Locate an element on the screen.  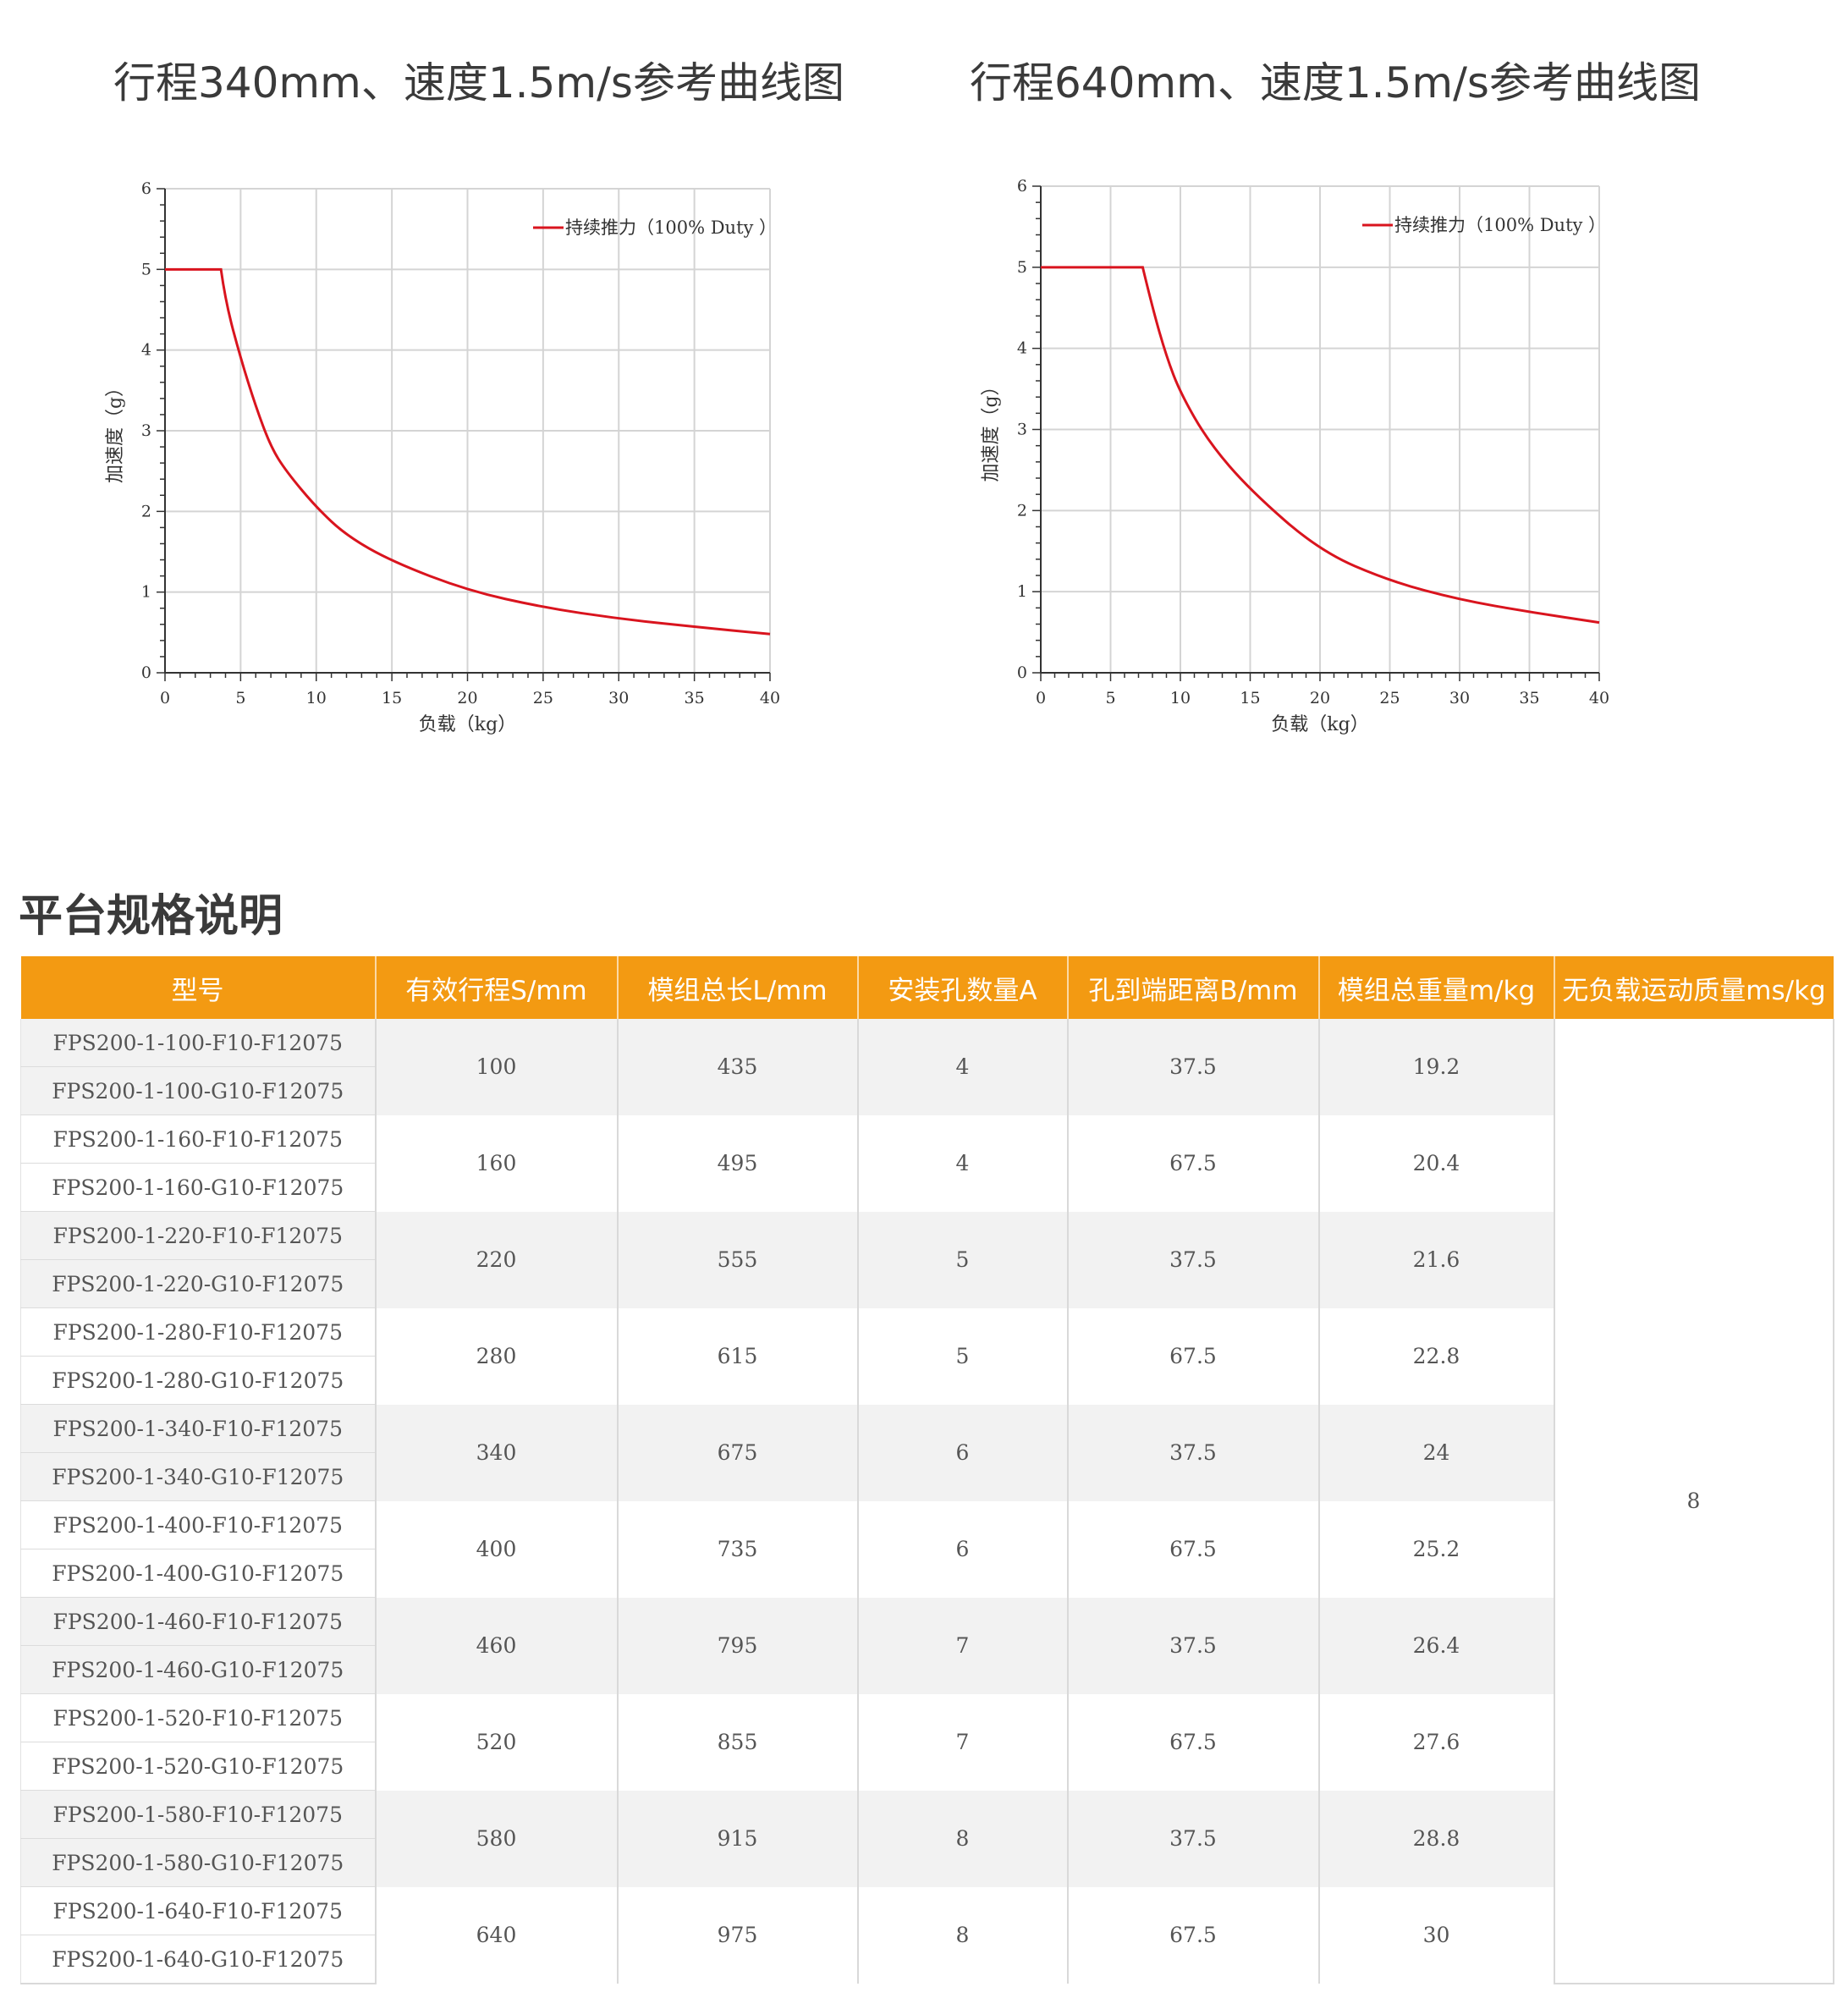
table-row: FPS200-1-580-G10-F12075 is located at coordinates (927, 1862).